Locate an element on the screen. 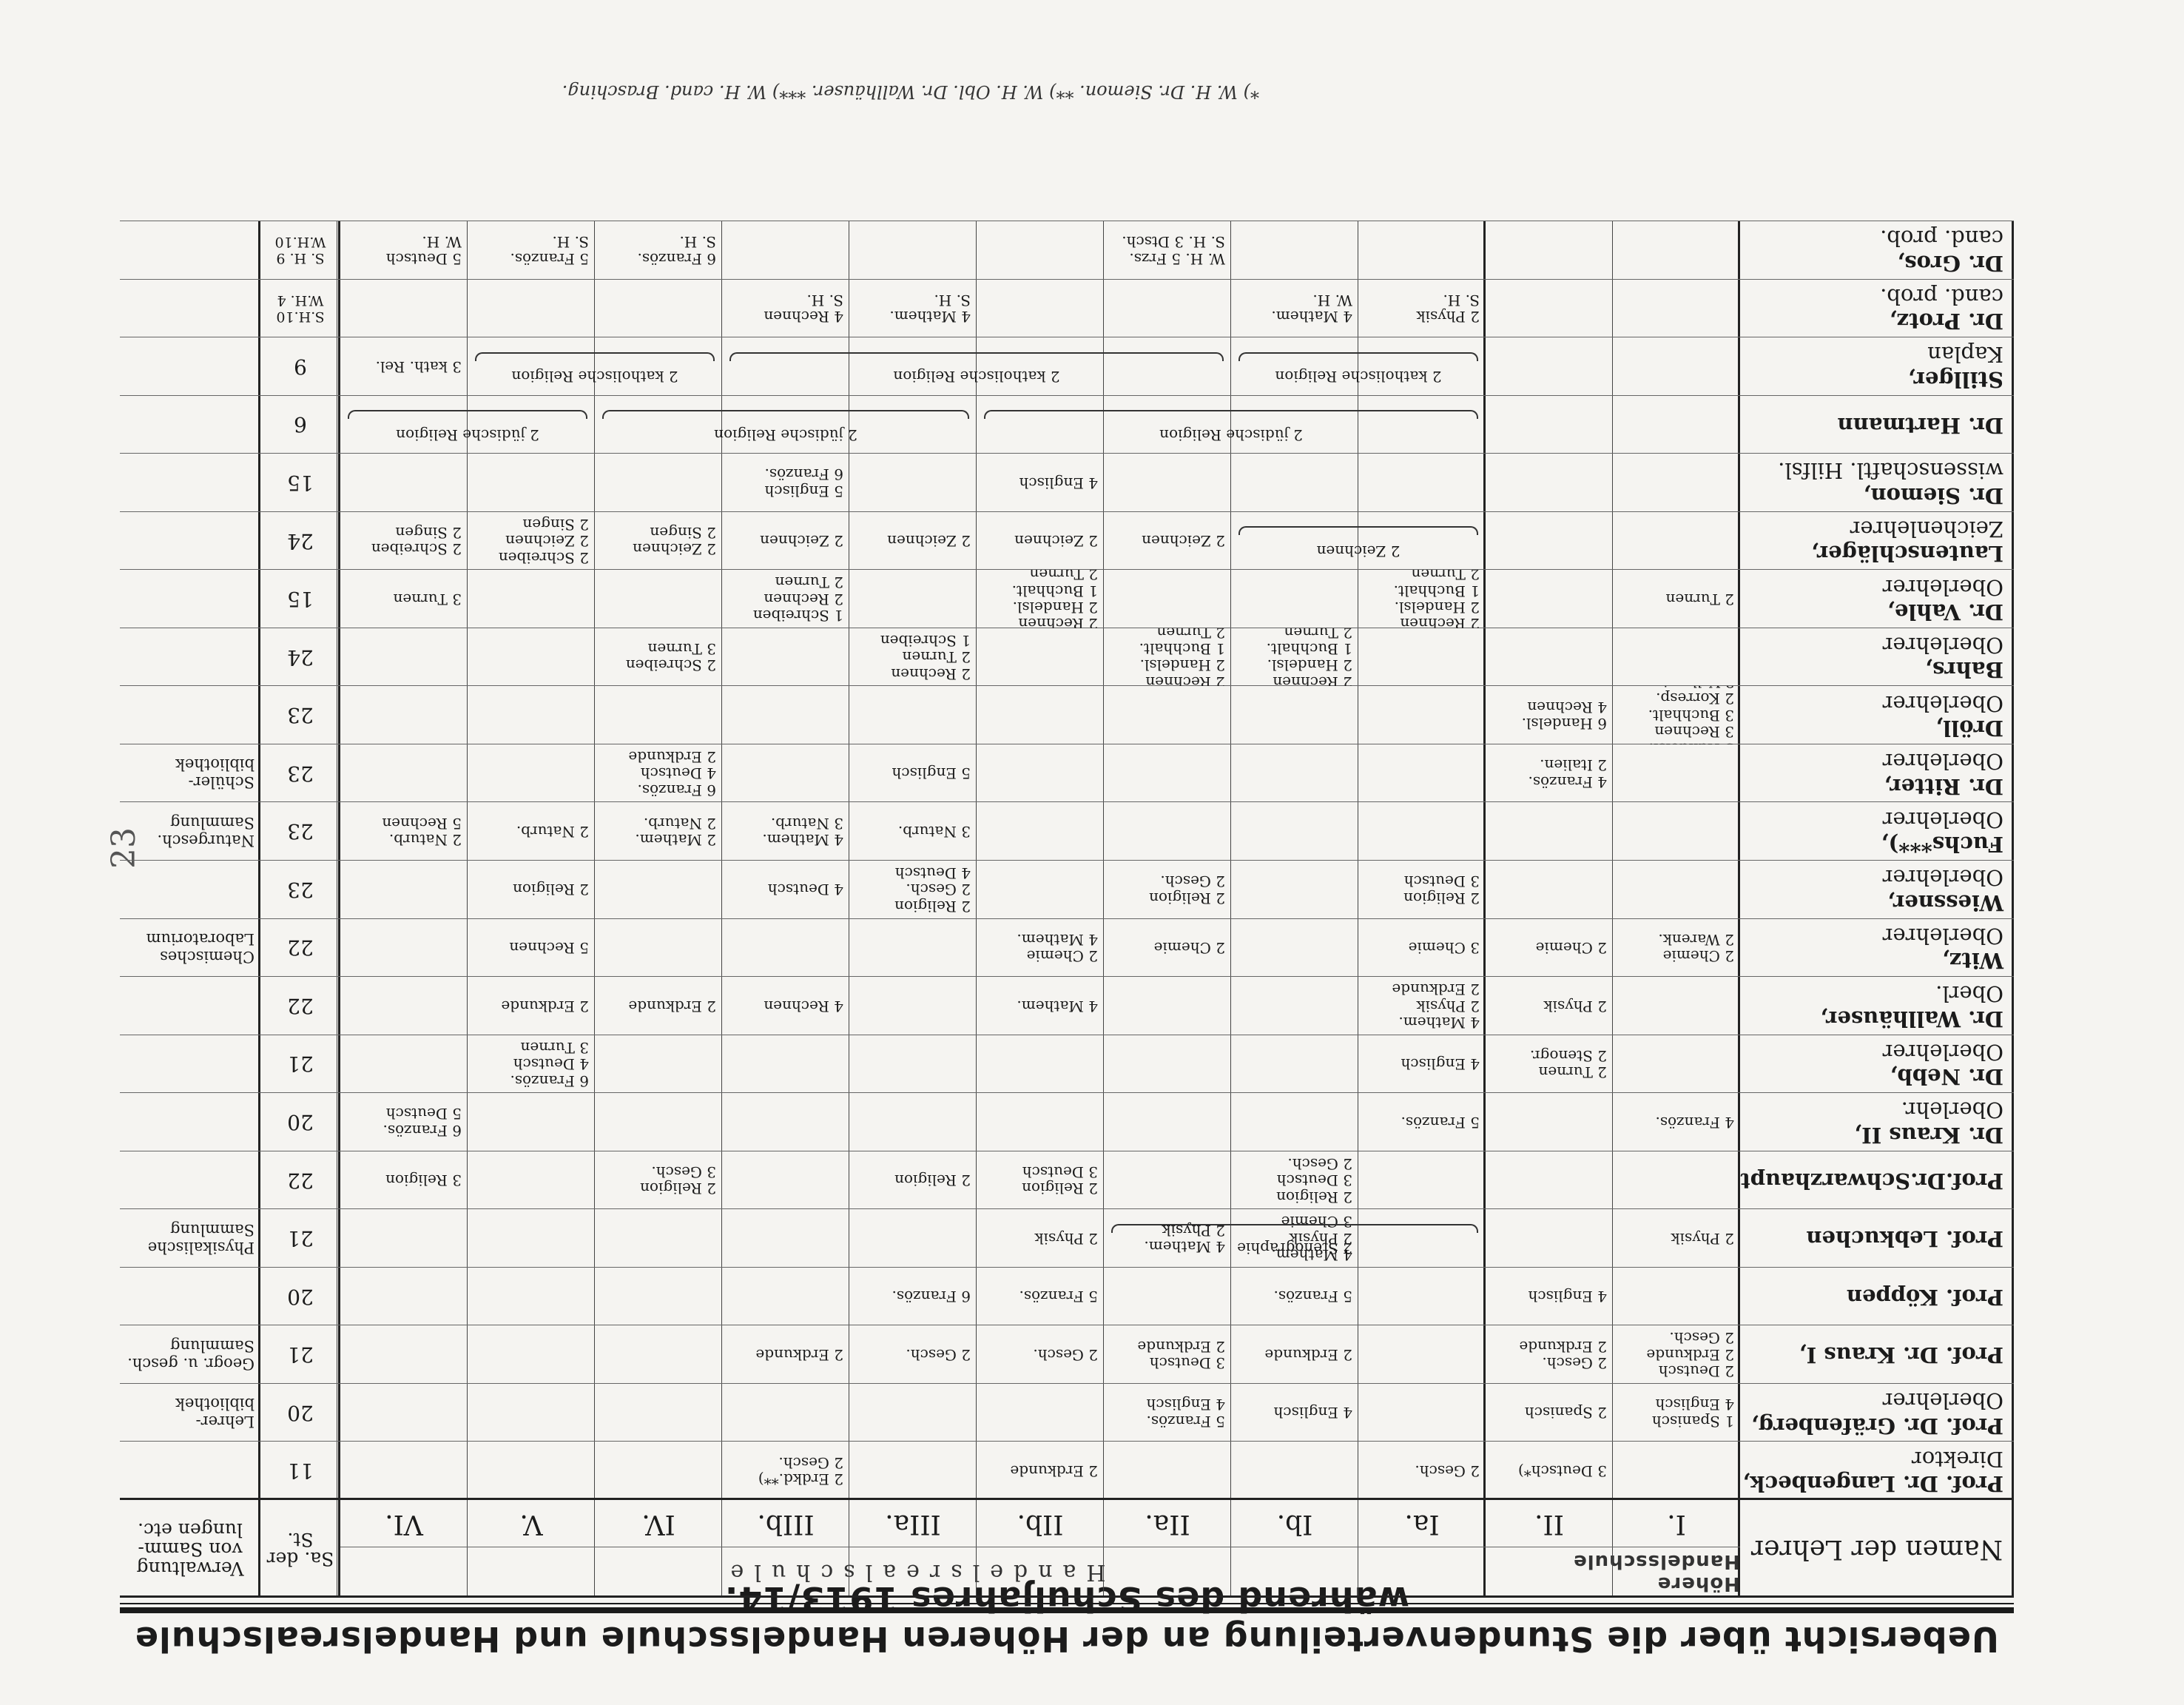  class-header: I. is located at coordinates (1677, 1523).